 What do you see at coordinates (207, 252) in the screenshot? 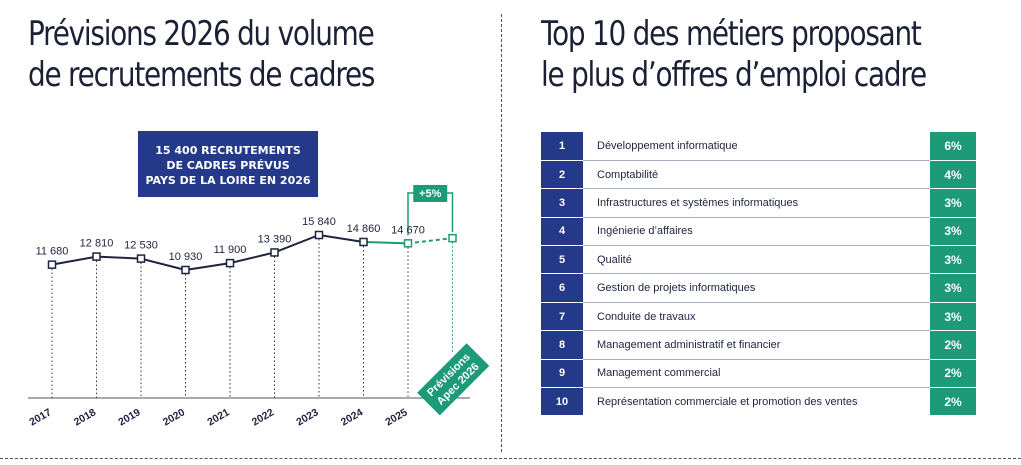
I see `series-line` at bounding box center [207, 252].